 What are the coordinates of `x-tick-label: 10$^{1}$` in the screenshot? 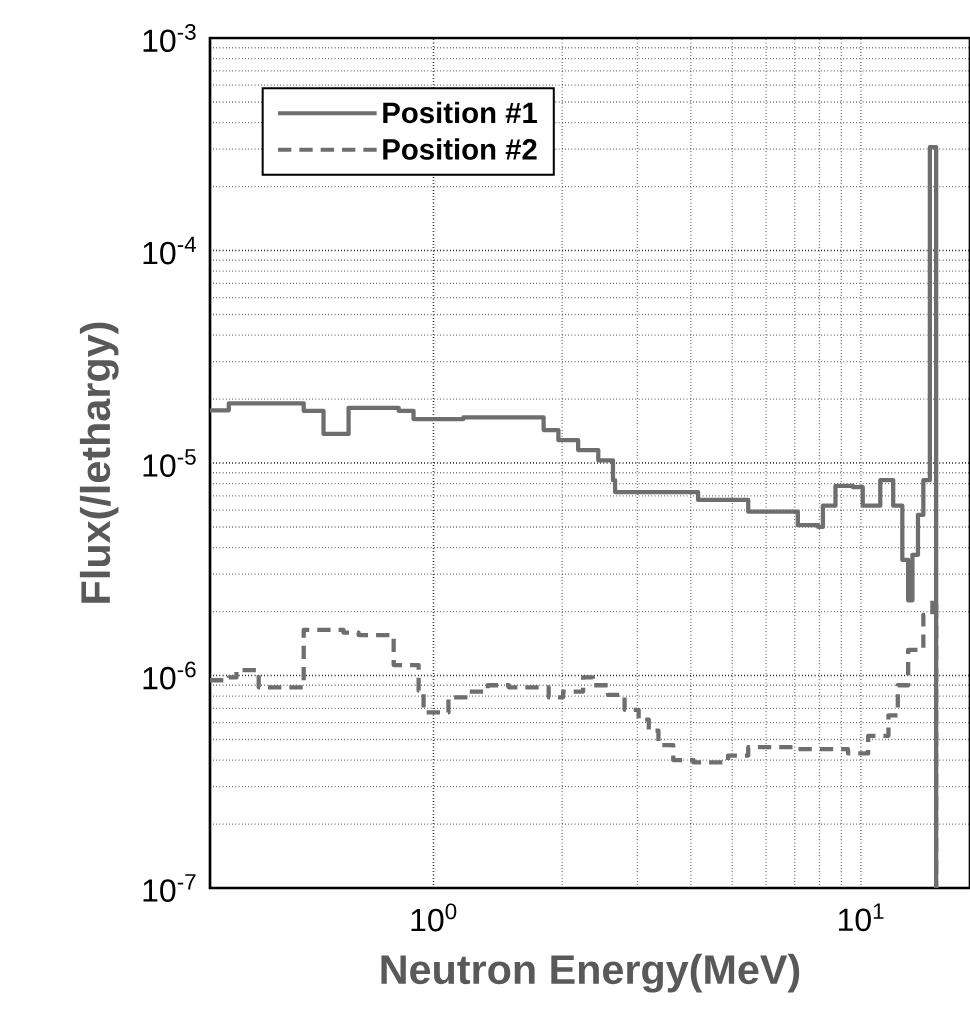 It's located at (861, 917).